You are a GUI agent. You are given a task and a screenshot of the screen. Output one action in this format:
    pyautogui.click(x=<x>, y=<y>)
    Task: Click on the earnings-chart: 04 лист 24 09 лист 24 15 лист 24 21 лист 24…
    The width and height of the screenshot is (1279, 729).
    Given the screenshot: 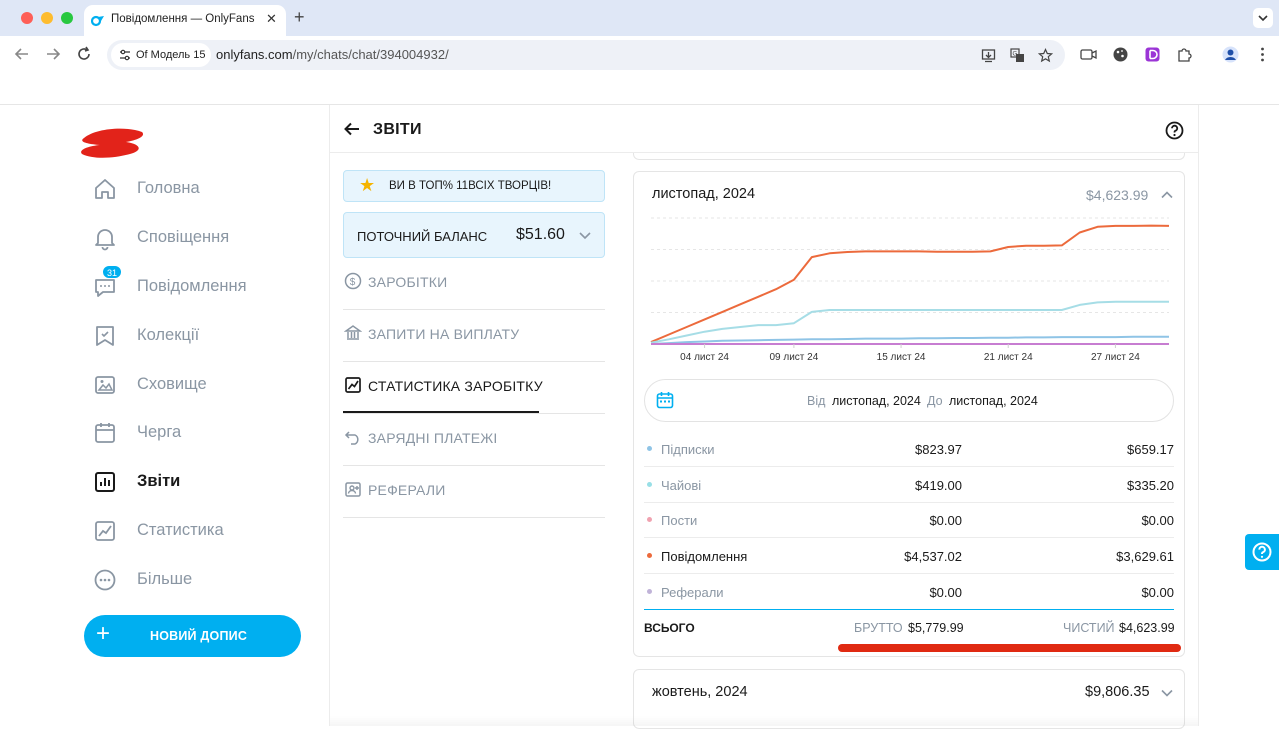 What is the action you would take?
    pyautogui.click(x=910, y=290)
    